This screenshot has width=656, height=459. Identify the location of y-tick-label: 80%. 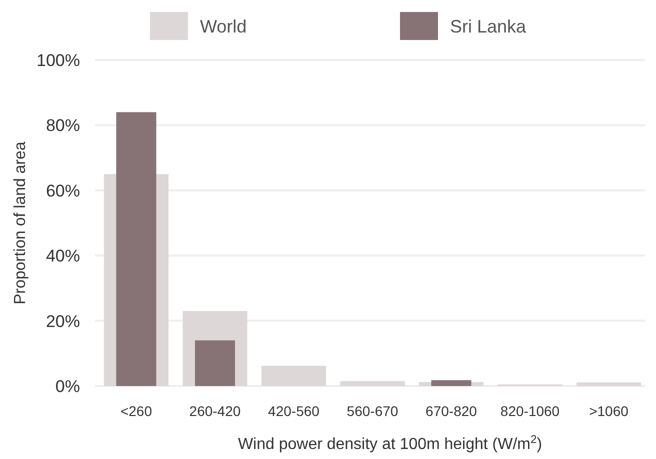
(63, 126).